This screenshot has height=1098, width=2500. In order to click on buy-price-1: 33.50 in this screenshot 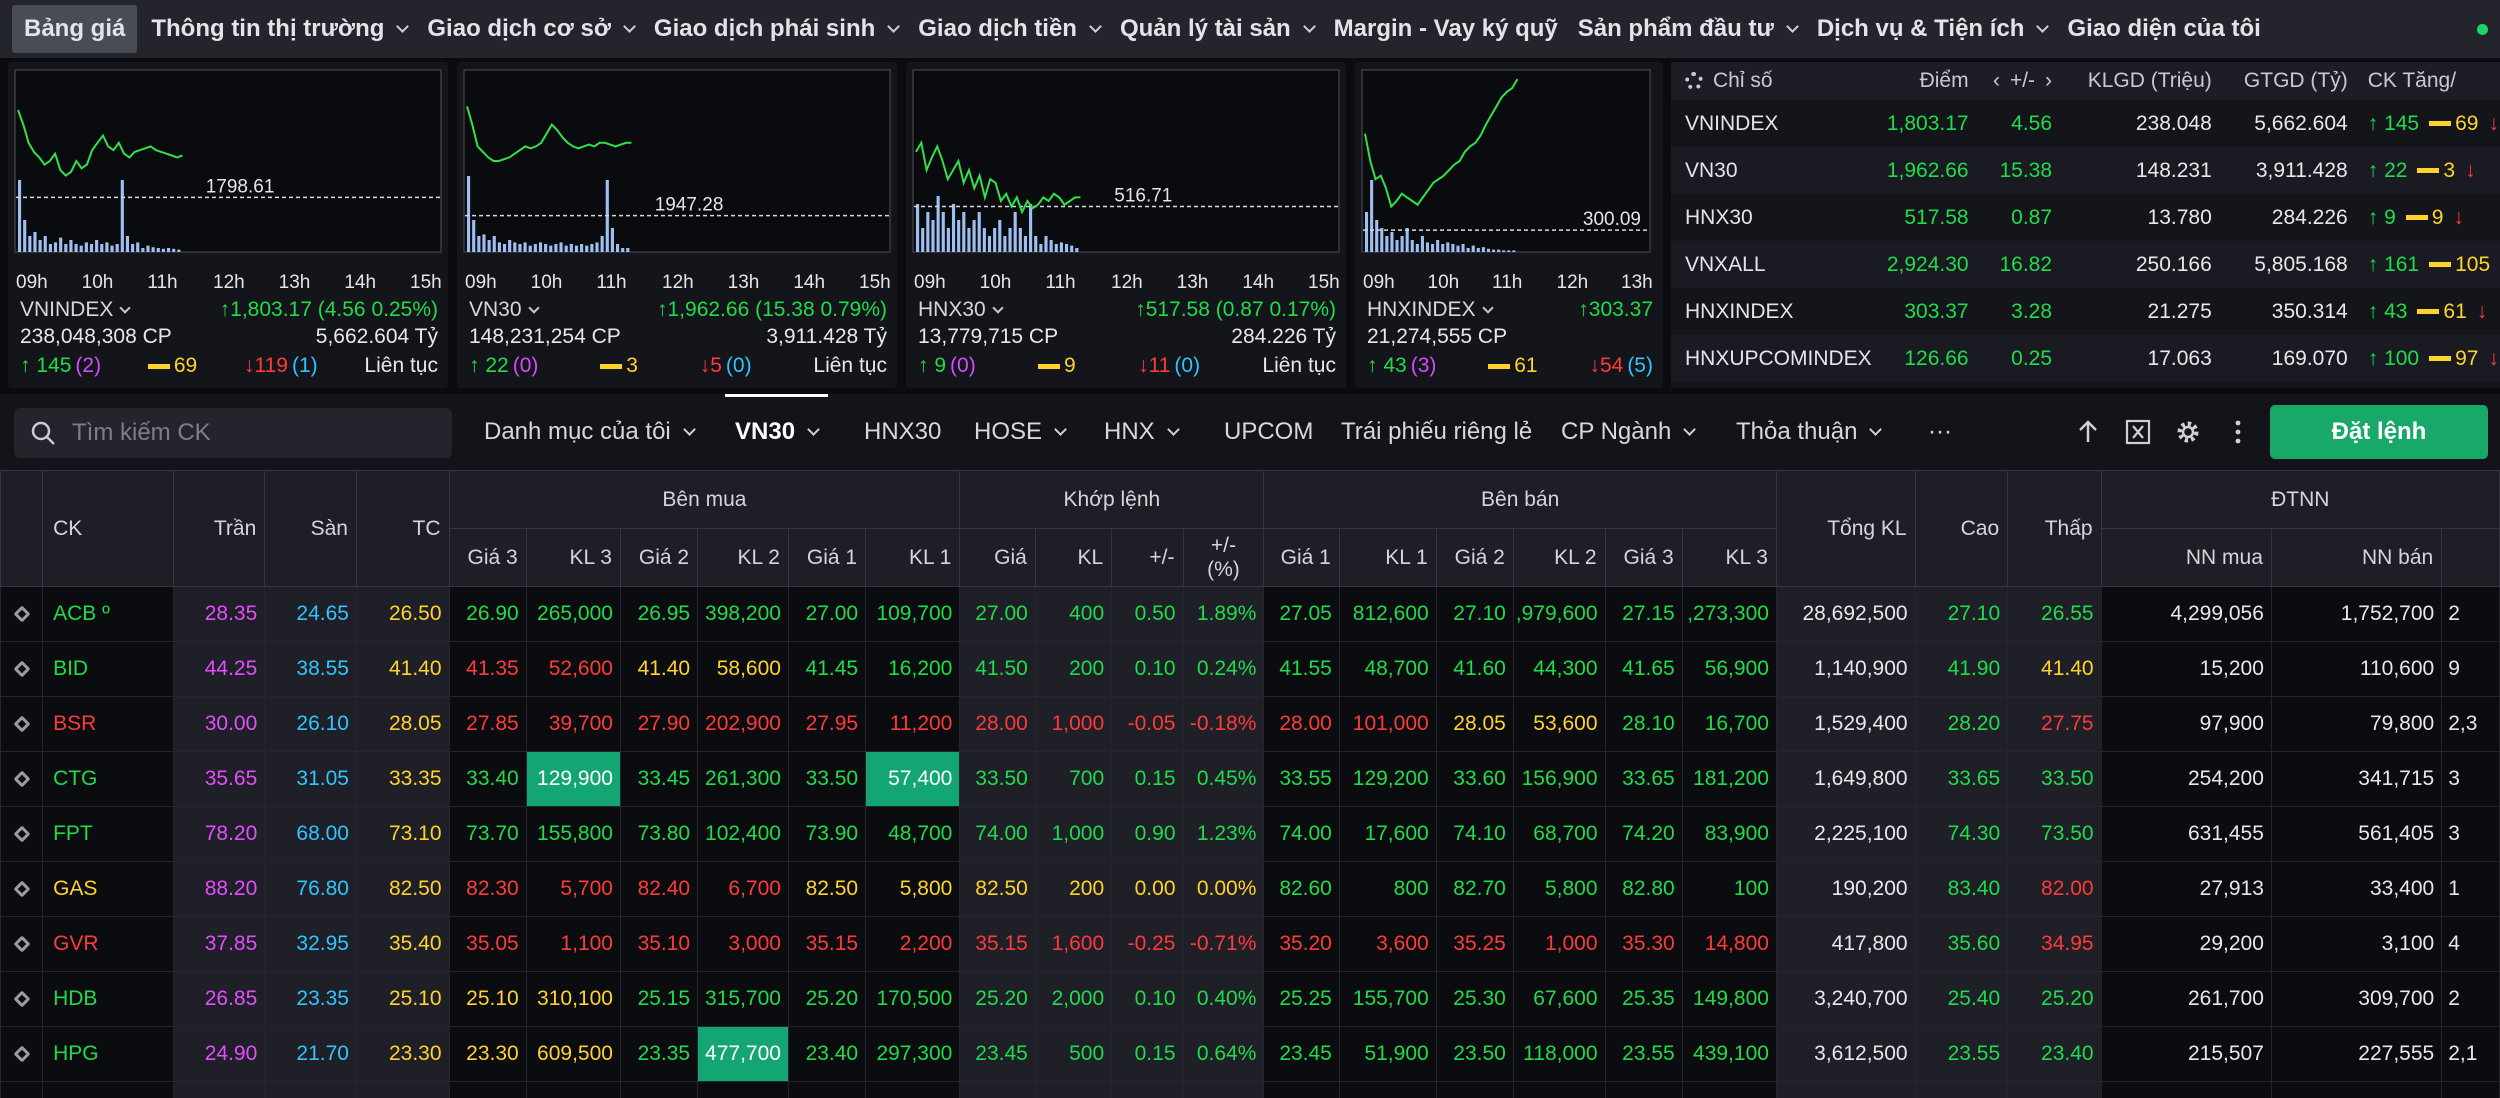, I will do `click(827, 779)`.